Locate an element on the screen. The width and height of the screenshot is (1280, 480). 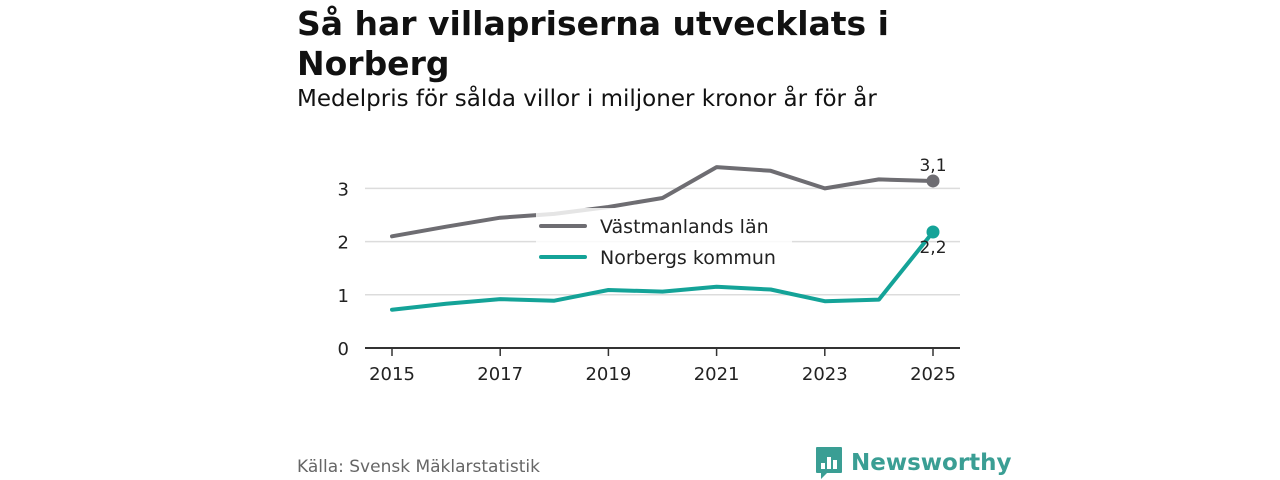
x-tick-label: 2021 is located at coordinates (717, 374).